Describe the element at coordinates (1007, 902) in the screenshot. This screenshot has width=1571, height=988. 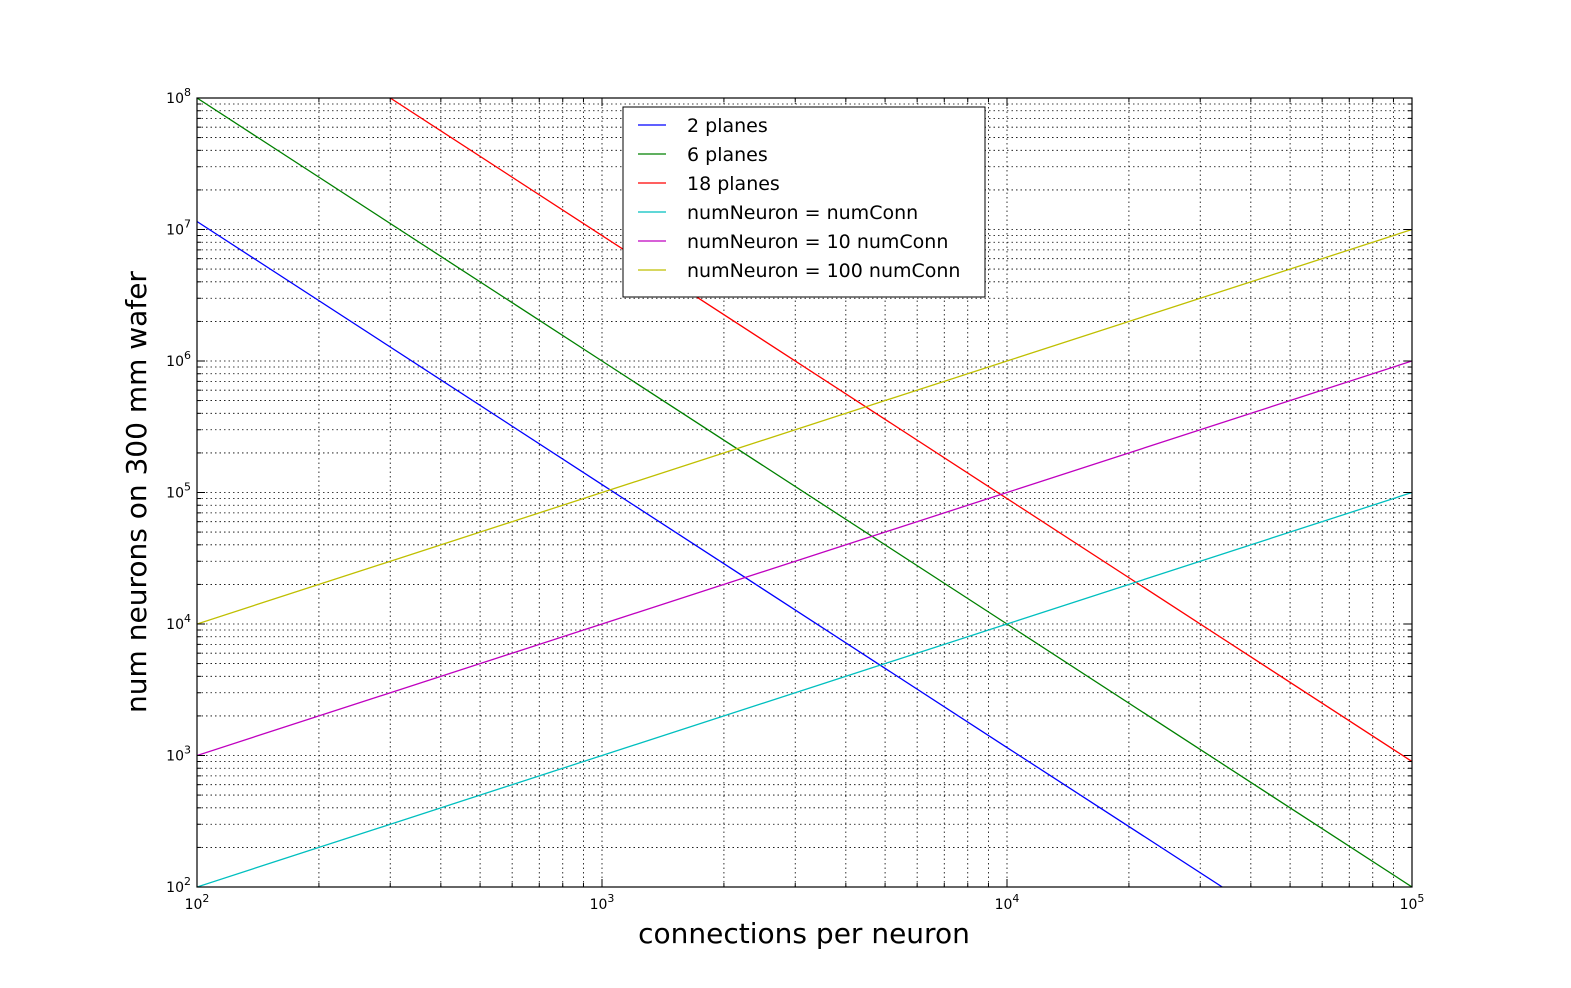
I see `x-tick-label: 10⁴` at that location.